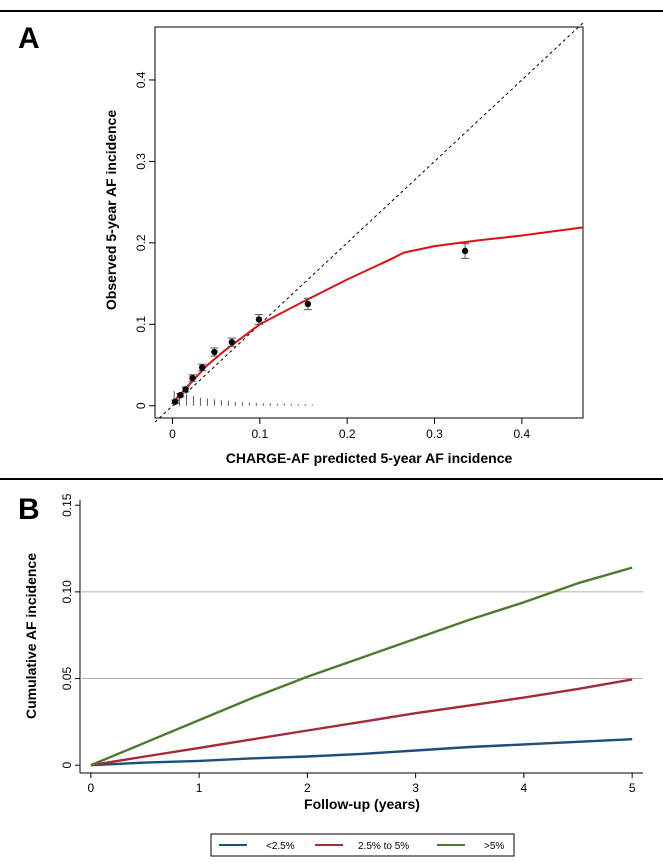  What do you see at coordinates (383, 846) in the screenshot?
I see `legend-label-mid: 2.5% to 5%` at bounding box center [383, 846].